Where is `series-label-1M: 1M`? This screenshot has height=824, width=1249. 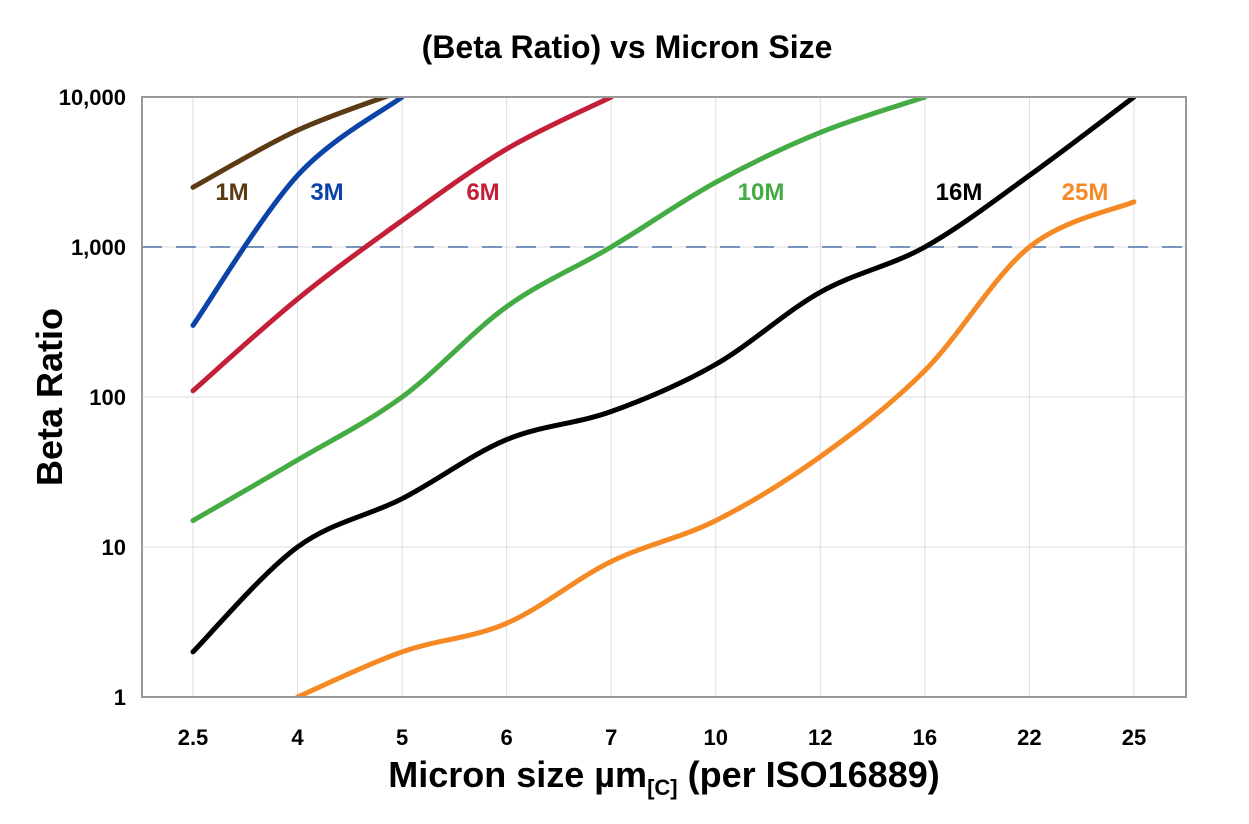 series-label-1M: 1M is located at coordinates (231, 192).